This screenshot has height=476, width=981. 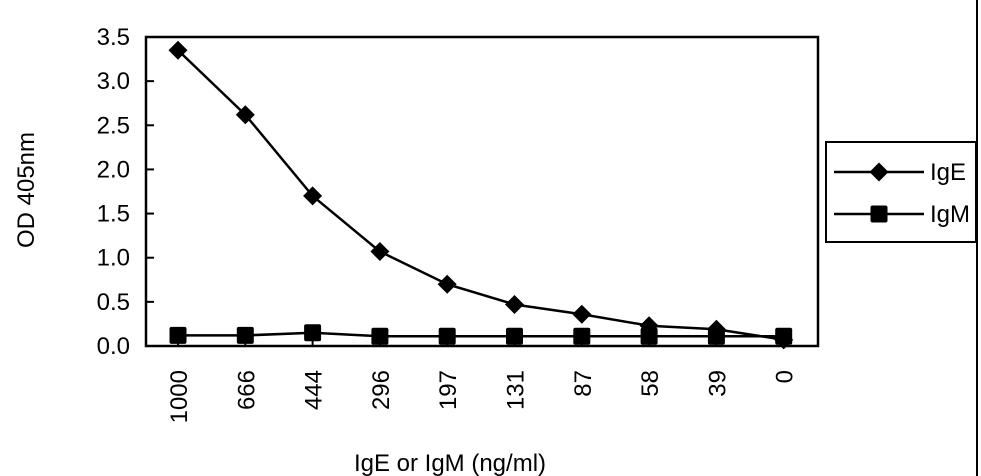 What do you see at coordinates (113, 258) in the screenshot?
I see `y-tick-label: 1.0` at bounding box center [113, 258].